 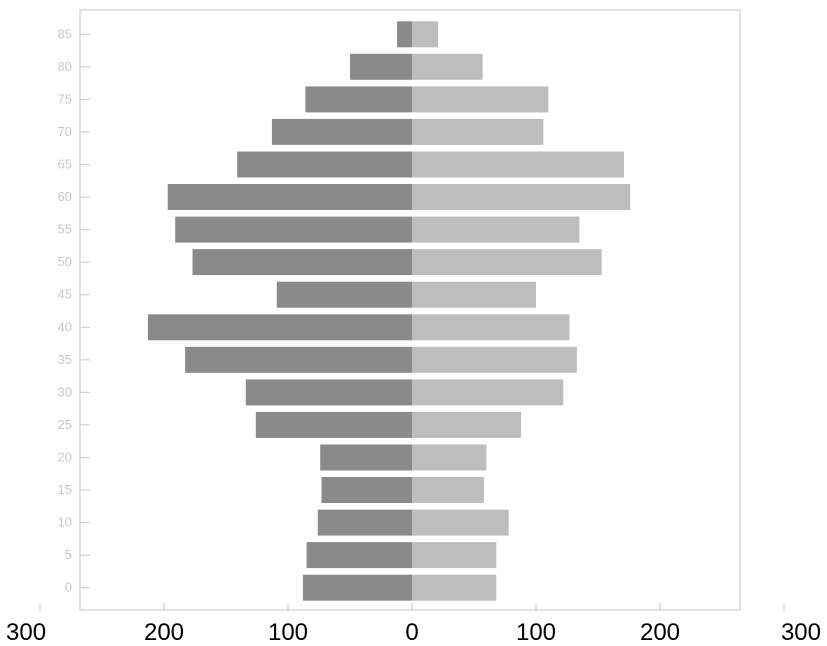 I want to click on y-tick-label-40: 40, so click(x=65, y=326).